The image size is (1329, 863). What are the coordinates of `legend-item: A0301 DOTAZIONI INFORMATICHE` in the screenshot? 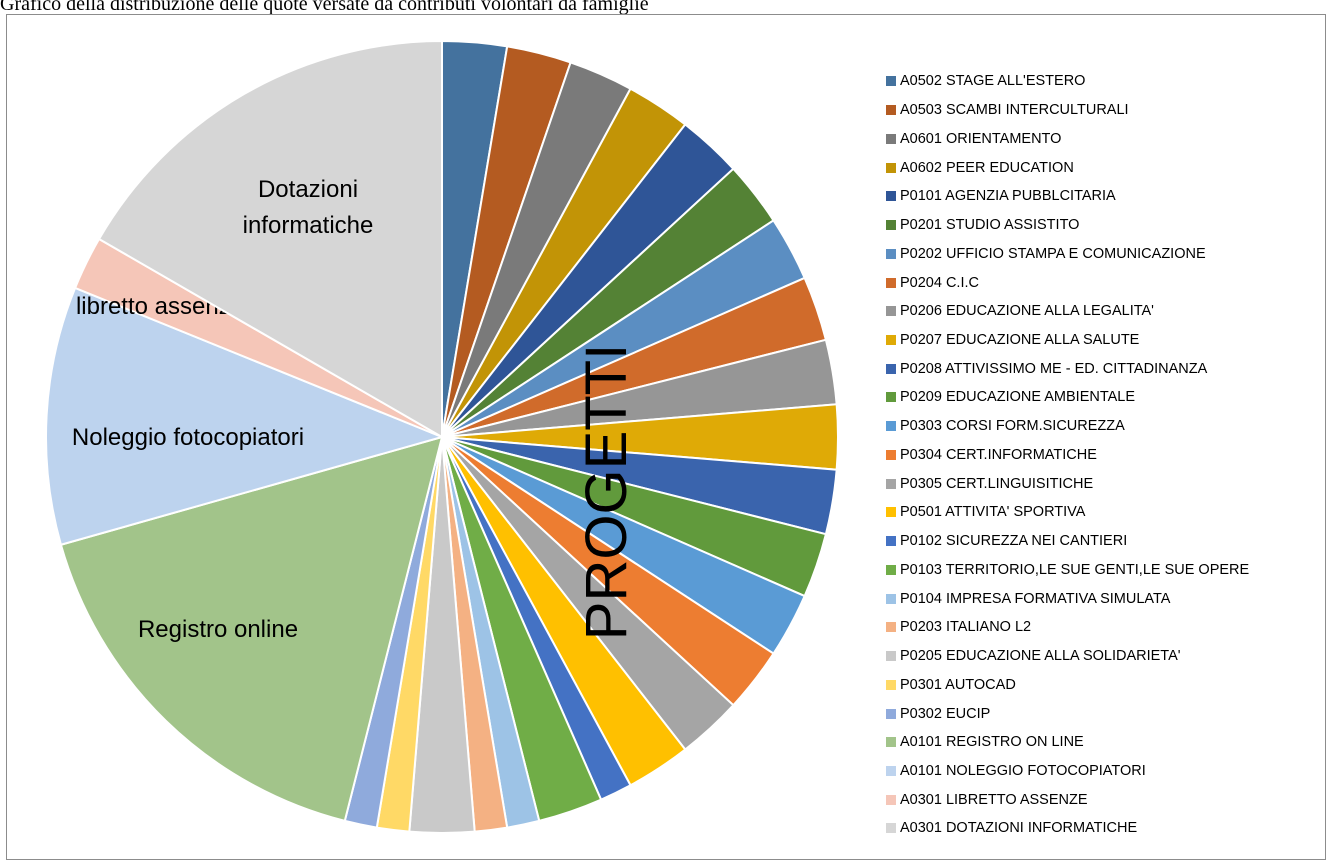 It's located at (1067, 828).